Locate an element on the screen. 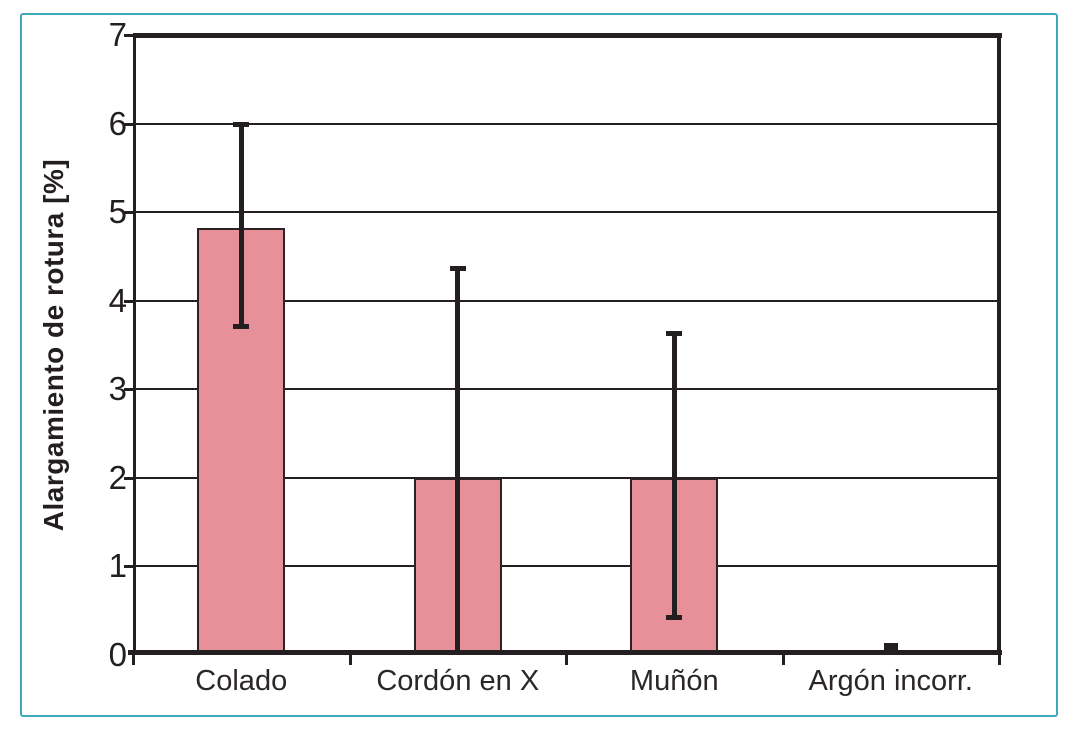 Image resolution: width=1075 pixels, height=729 pixels. error-bar-cordon-en-x-cap-top is located at coordinates (457, 268).